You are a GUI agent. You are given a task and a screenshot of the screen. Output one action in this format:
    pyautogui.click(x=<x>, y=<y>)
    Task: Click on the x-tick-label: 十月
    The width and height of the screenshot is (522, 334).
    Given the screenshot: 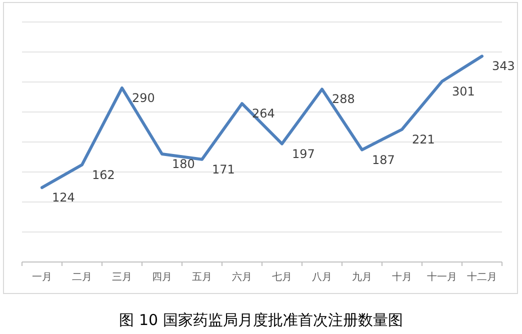 What is the action you would take?
    pyautogui.click(x=402, y=277)
    